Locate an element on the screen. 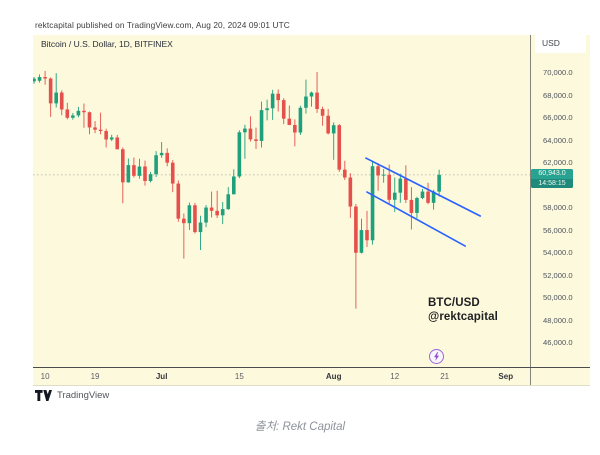 Image resolution: width=600 pixels, height=455 pixels. price-axis-label: 64,000.0 is located at coordinates (558, 140).